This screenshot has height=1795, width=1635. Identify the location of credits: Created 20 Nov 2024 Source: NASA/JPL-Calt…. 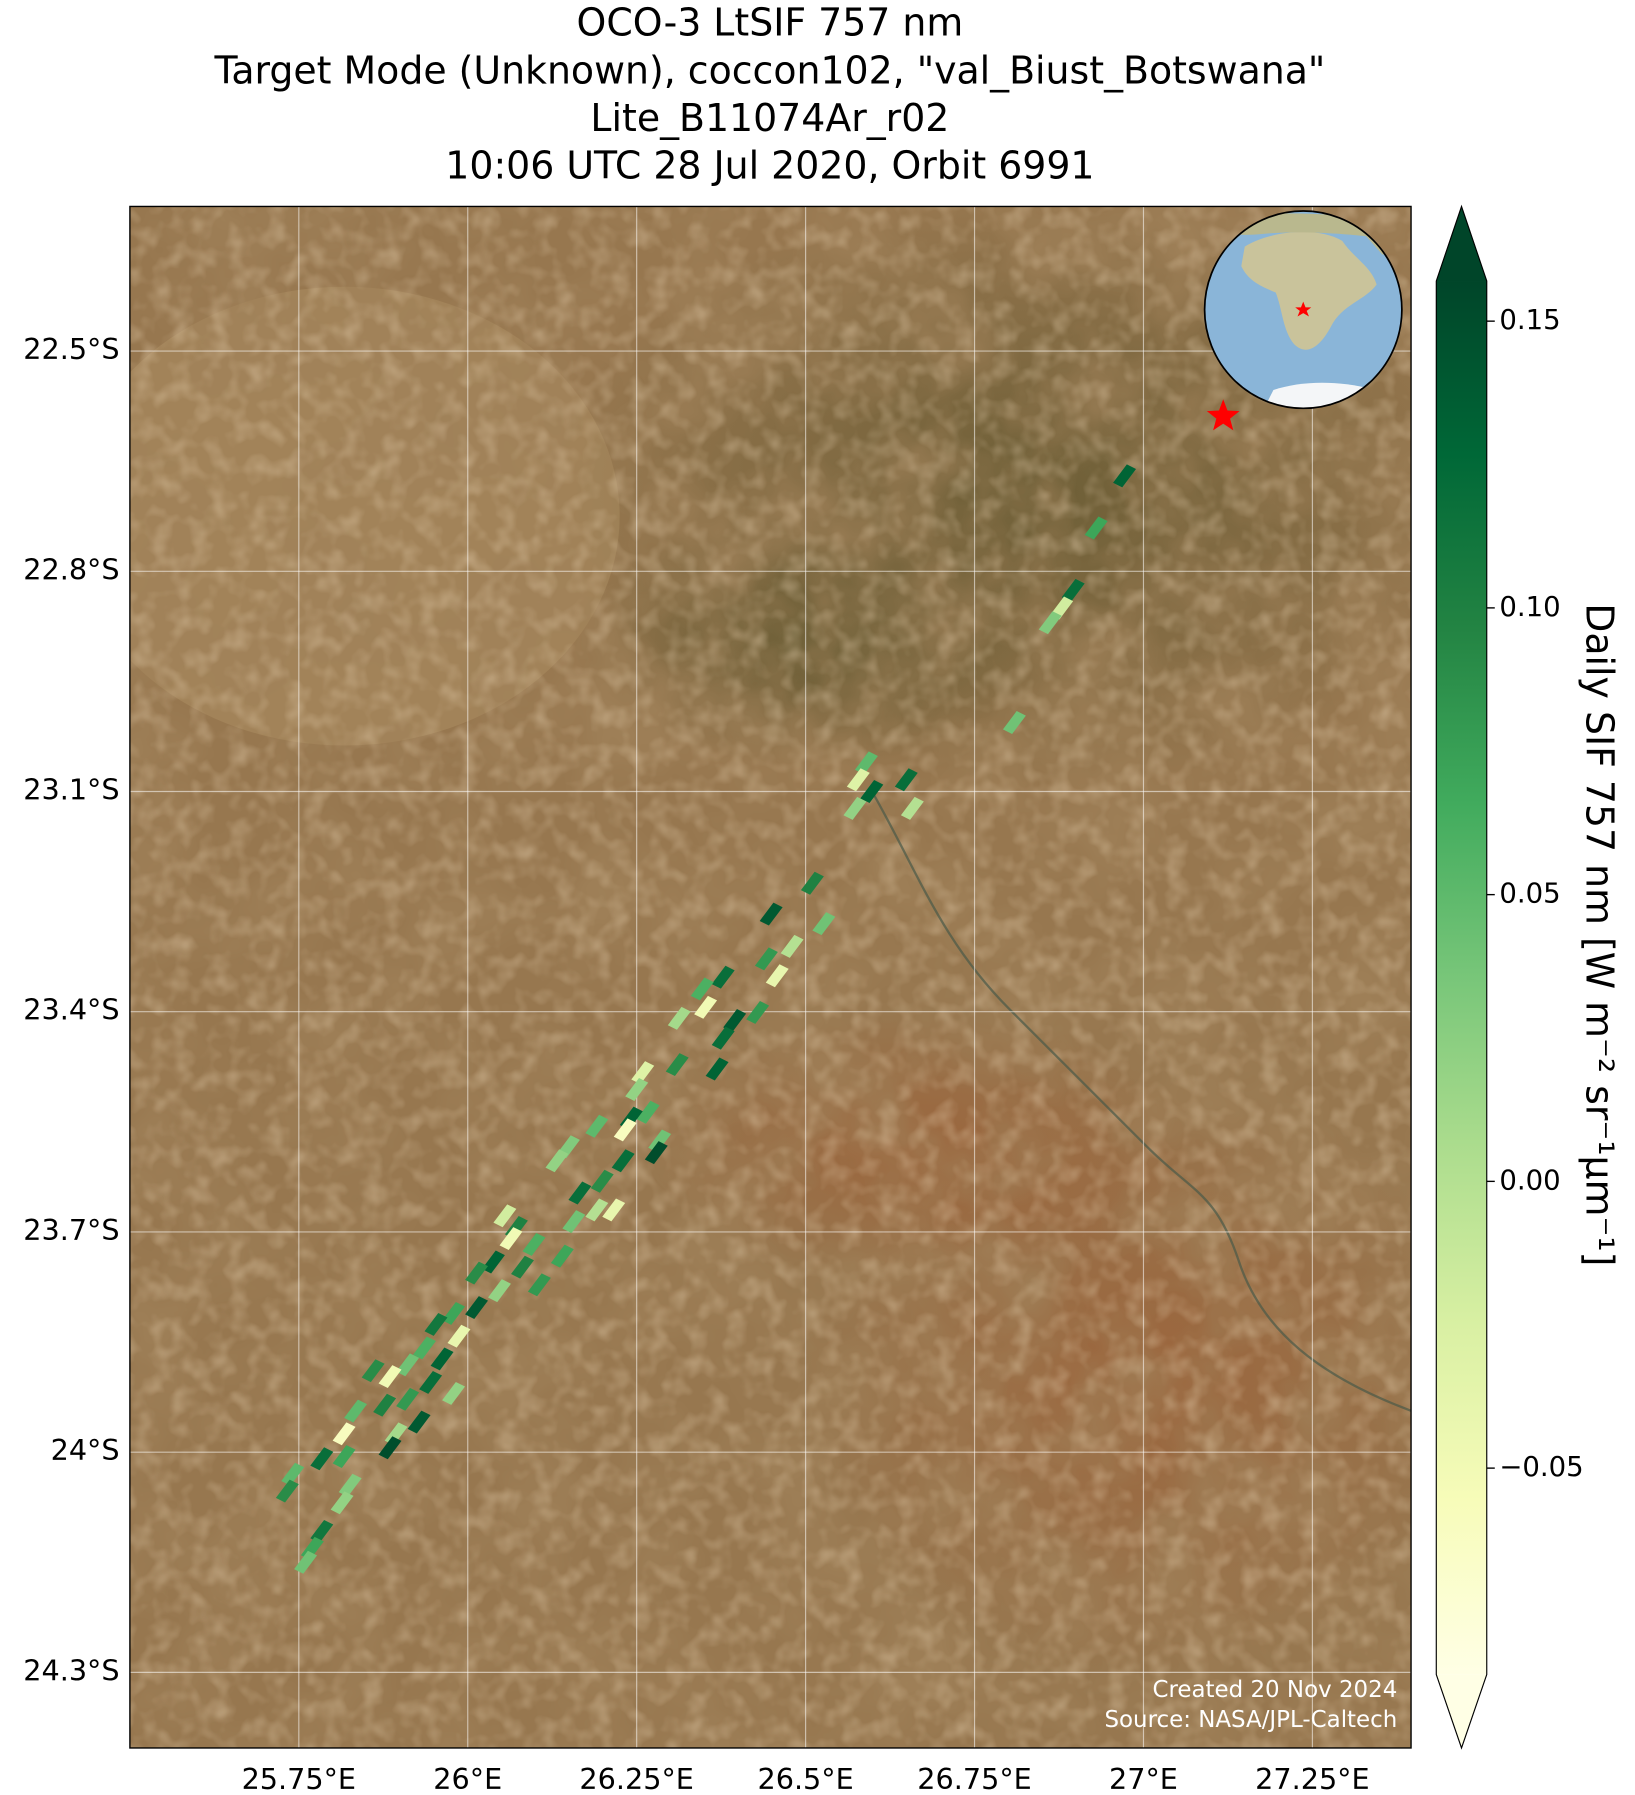
(1250, 1705).